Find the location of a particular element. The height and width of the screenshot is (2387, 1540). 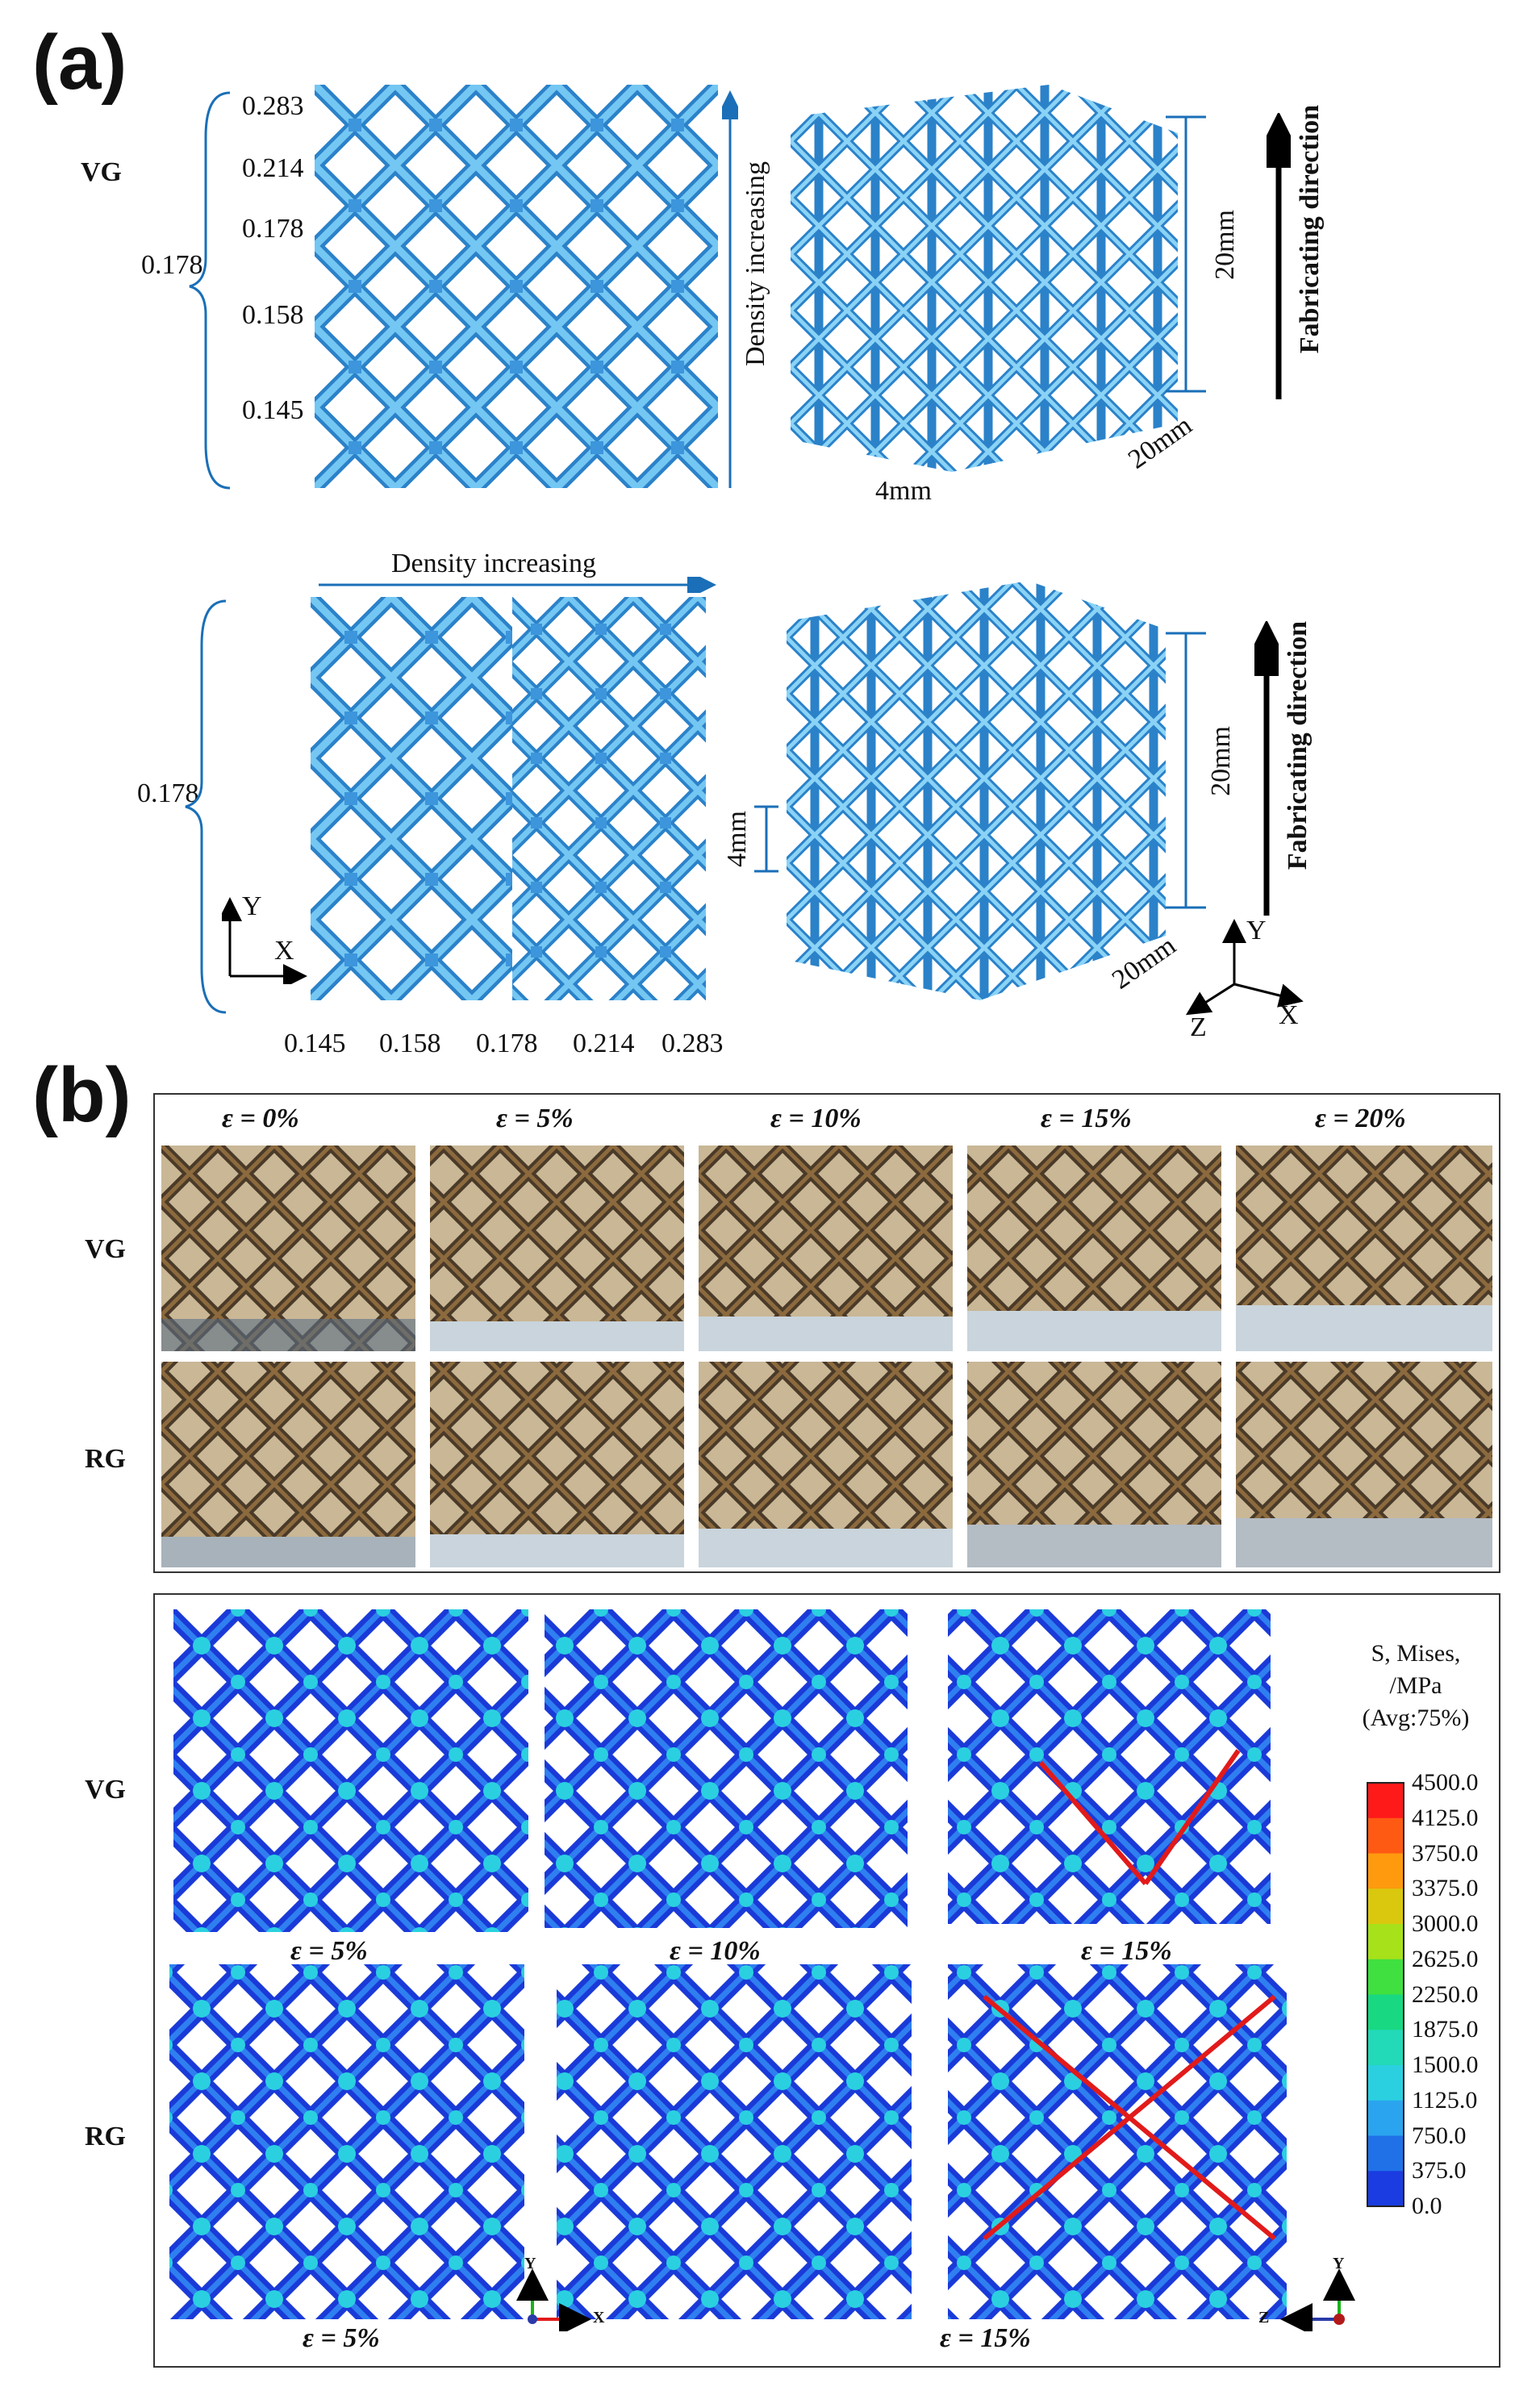

rg-lattice-3d is located at coordinates (976, 790).